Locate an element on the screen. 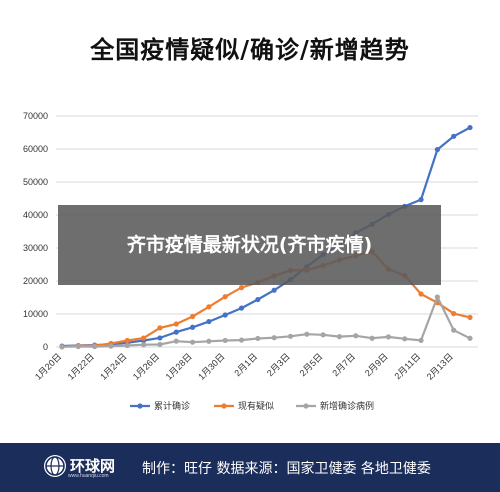 Image resolution: width=500 pixels, height=492 pixels. y-tick-label: 40000 is located at coordinates (35, 215).